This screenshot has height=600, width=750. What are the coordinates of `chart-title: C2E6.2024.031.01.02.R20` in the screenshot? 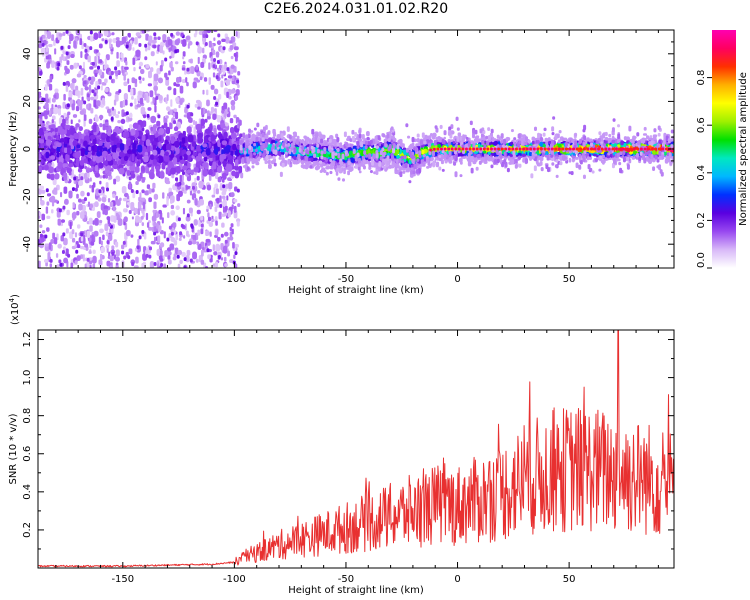 It's located at (356, 9).